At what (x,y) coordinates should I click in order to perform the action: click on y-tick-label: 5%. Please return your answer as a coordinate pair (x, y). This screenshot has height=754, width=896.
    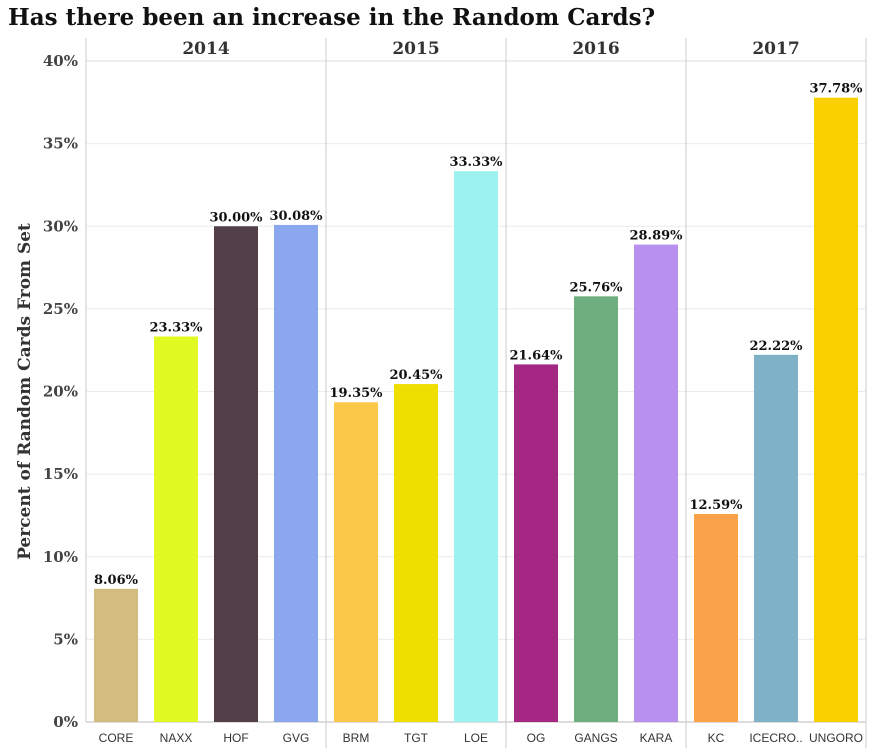
    Looking at the image, I should click on (65, 639).